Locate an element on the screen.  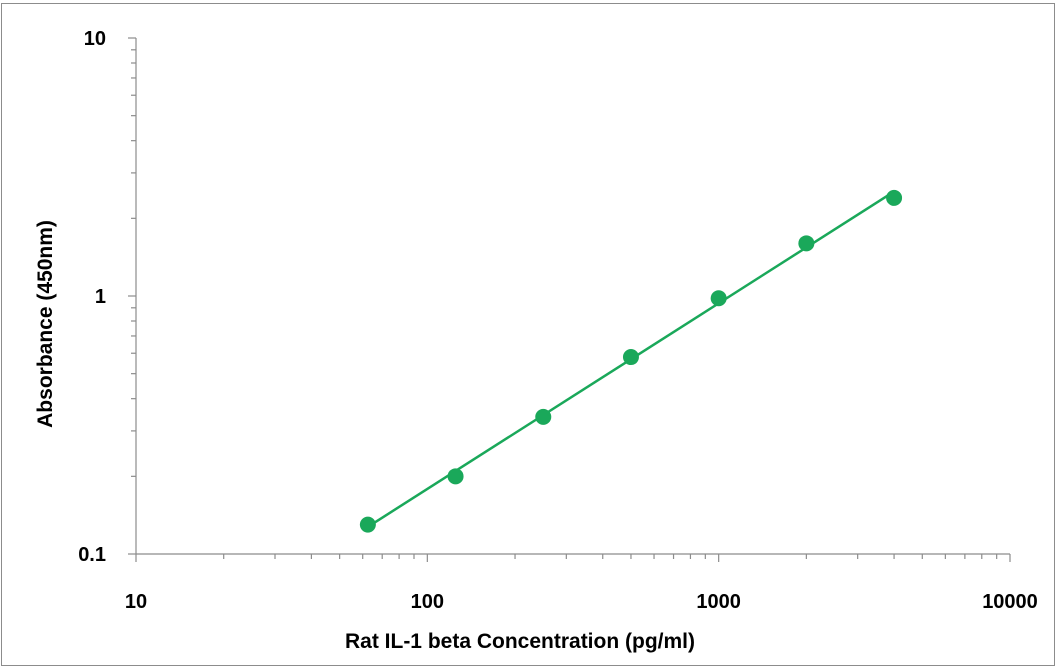
x-tick-label: 10000 is located at coordinates (1010, 602).